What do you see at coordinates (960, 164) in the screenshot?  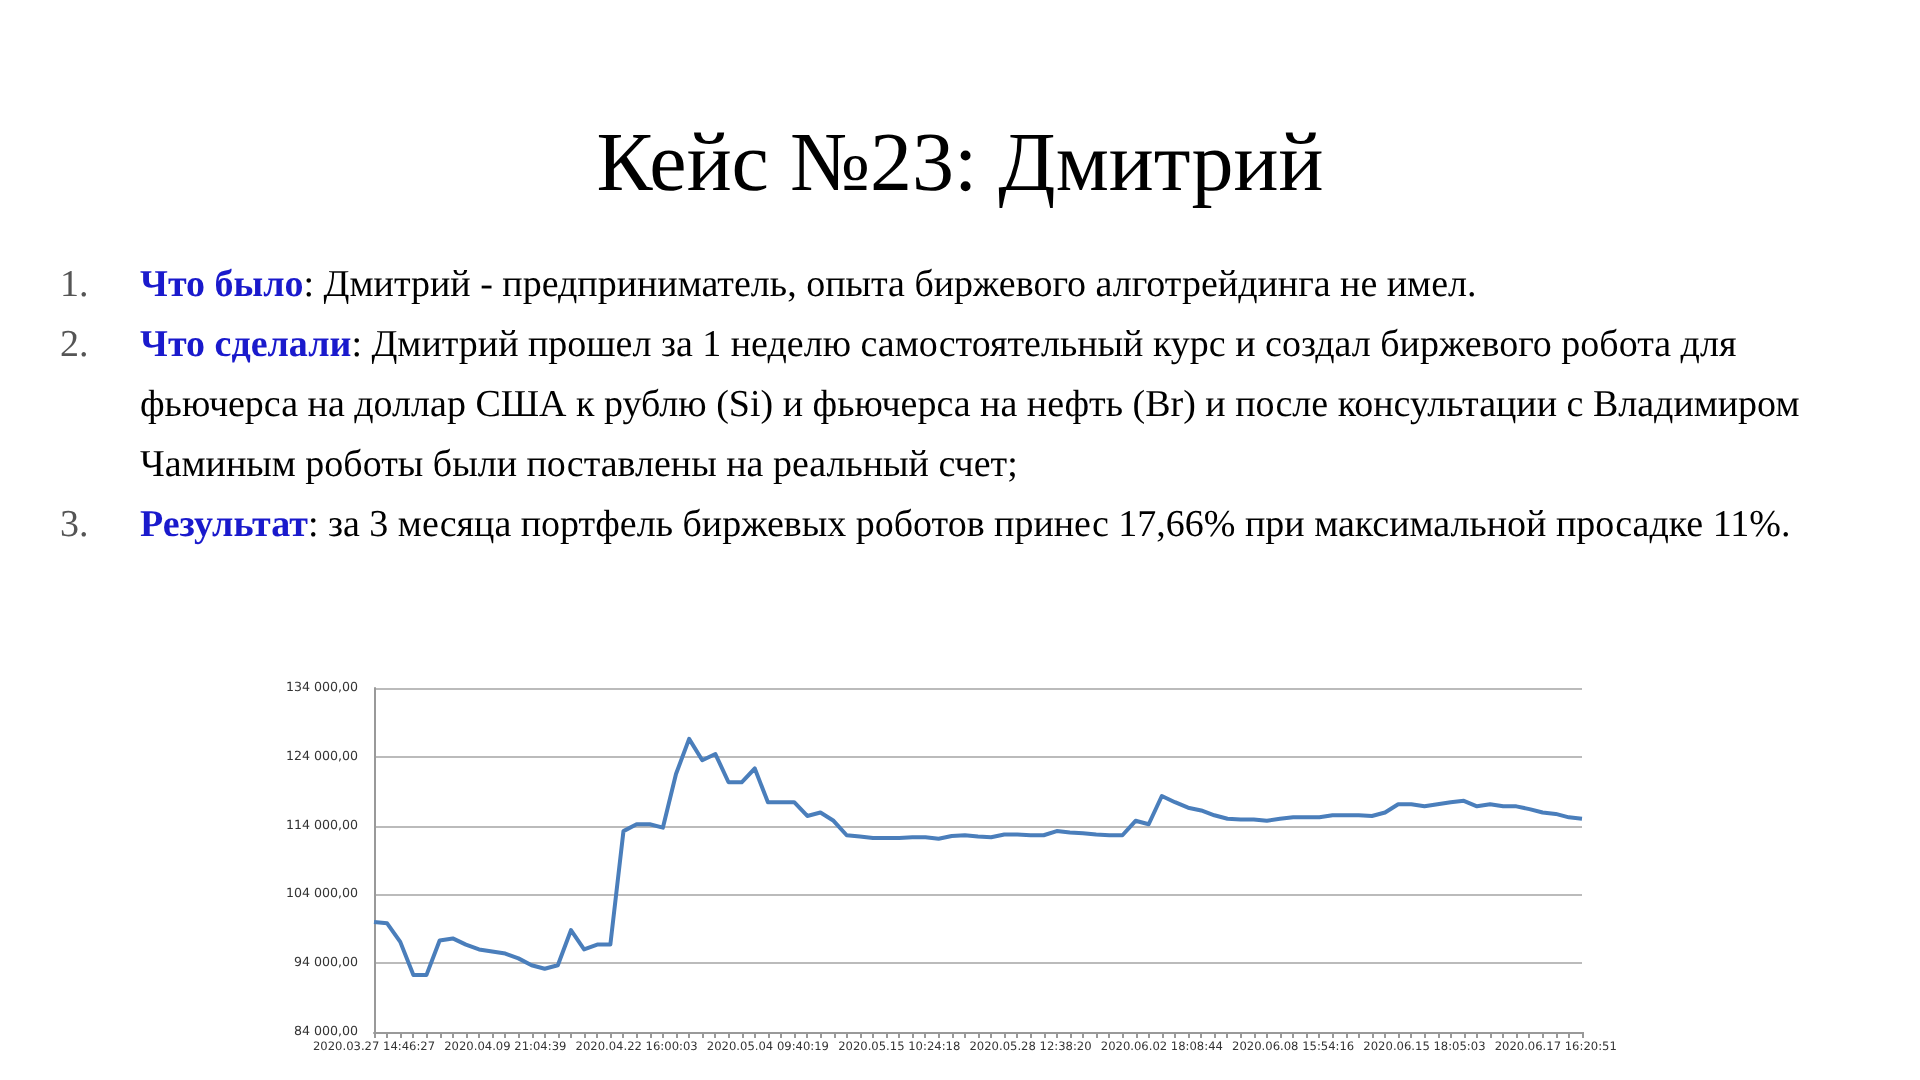 I see `chart-title: Кейс №23: Дмитрий` at bounding box center [960, 164].